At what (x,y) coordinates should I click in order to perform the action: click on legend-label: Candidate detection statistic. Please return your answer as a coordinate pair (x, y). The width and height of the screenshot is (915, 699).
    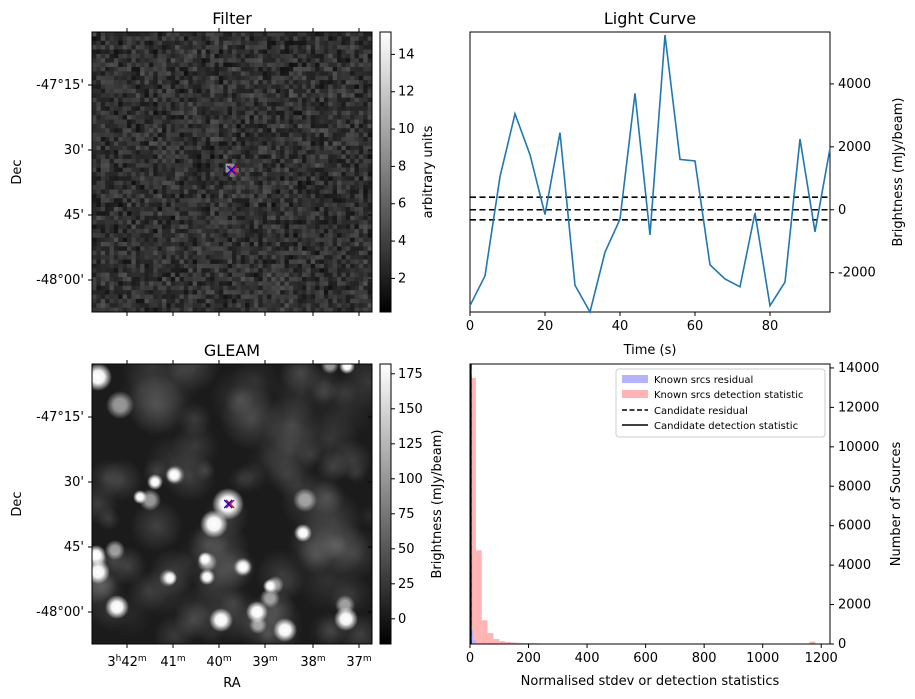
    Looking at the image, I should click on (726, 426).